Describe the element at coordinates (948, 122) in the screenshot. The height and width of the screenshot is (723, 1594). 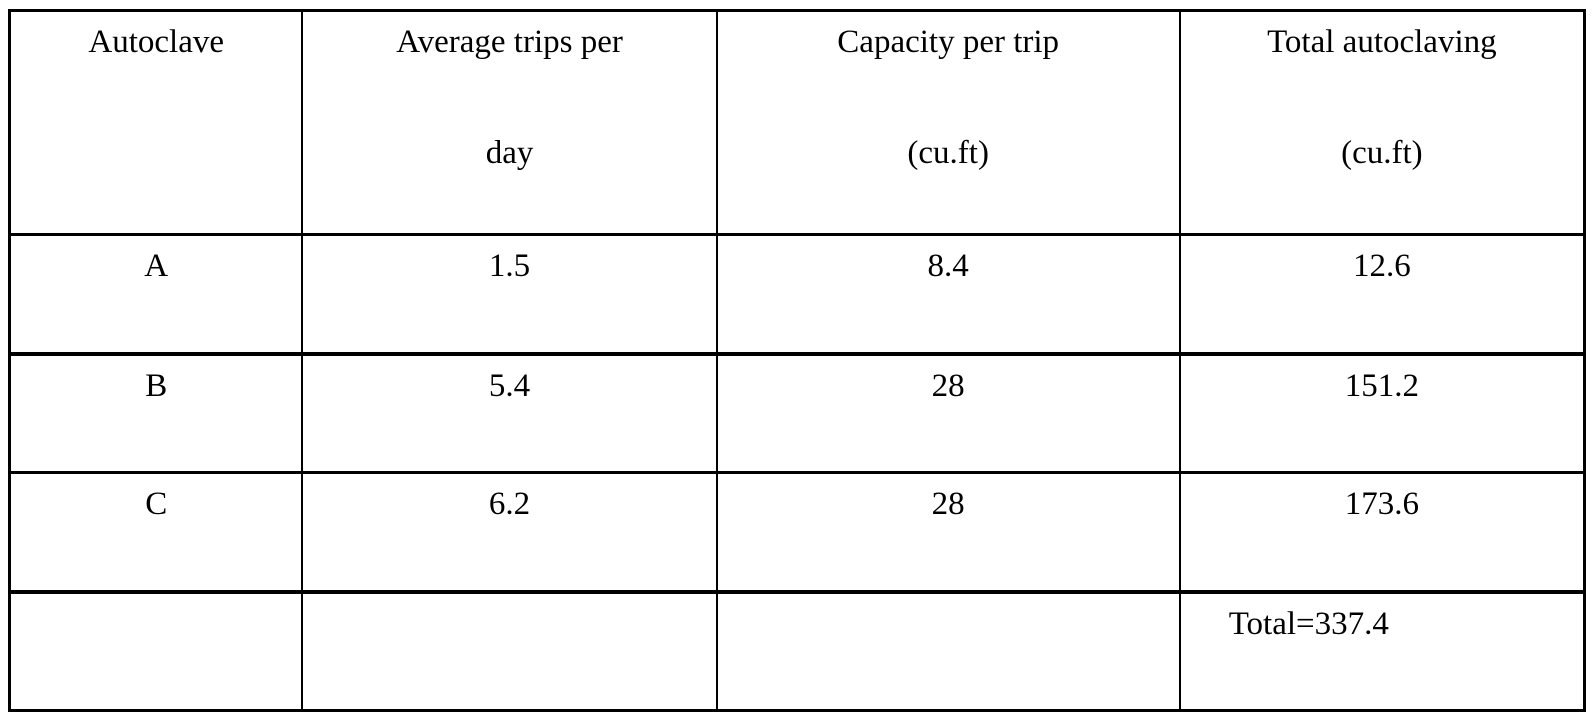
I see `header-cell-capacity: Capacity per trip (cu.ft)` at that location.